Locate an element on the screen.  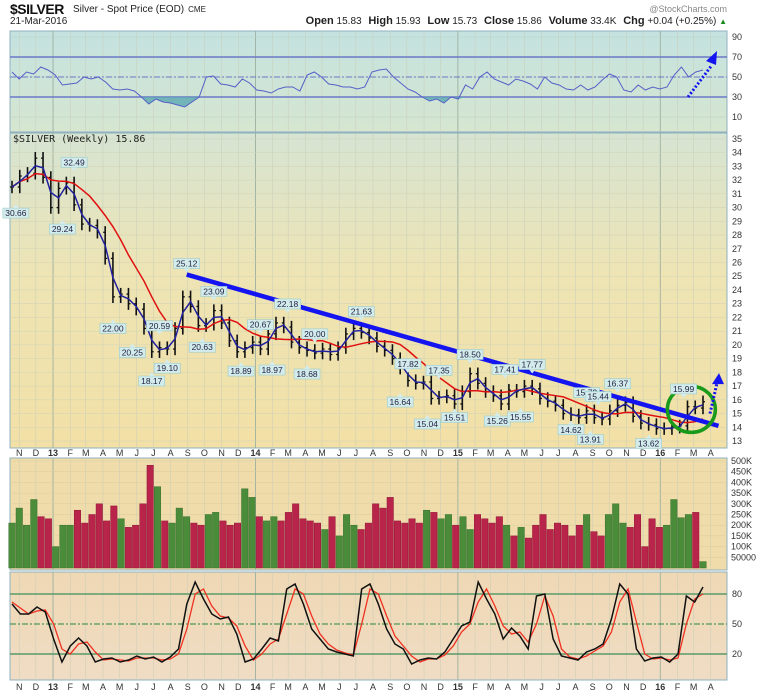
price-annotation: 13.91 is located at coordinates (590, 437).